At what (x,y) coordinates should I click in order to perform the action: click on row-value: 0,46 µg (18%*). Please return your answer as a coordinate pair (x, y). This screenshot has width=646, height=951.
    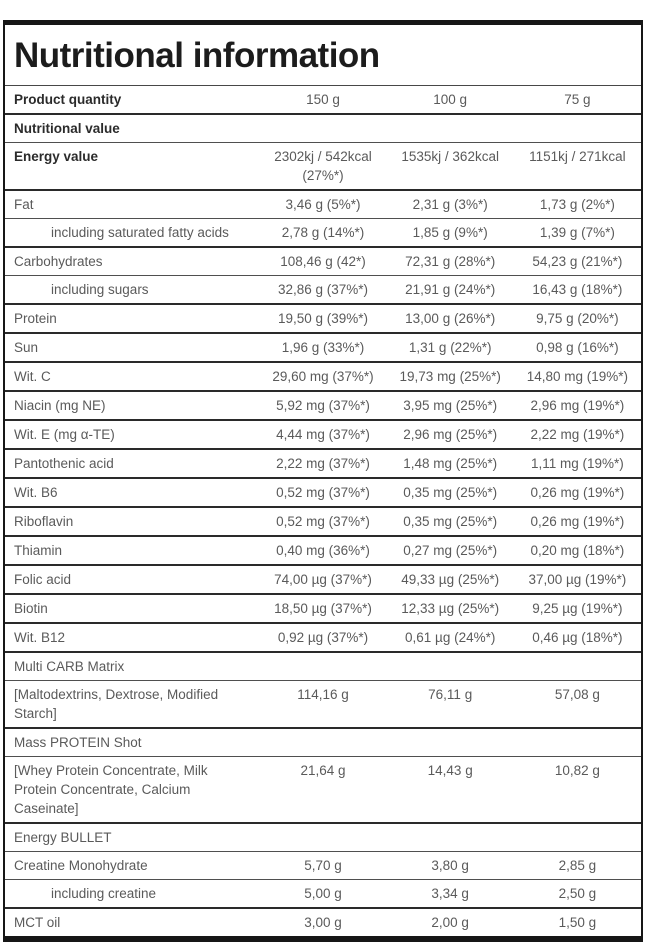
    Looking at the image, I should click on (577, 637).